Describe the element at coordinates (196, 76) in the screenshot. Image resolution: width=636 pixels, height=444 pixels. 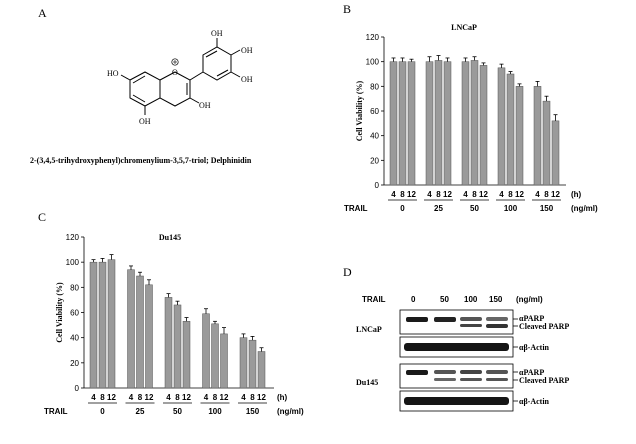
I see `ring-link-bond` at that location.